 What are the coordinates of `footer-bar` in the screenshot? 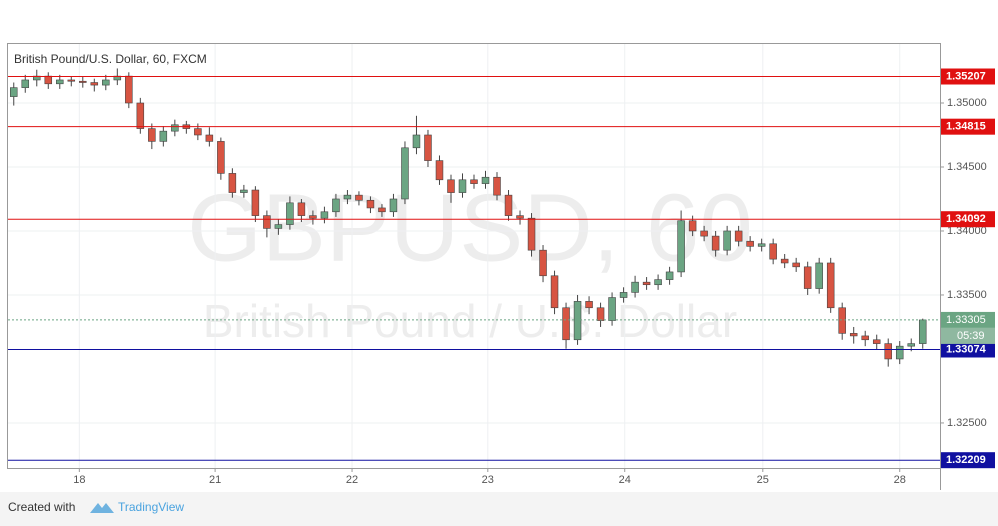 It's located at (499, 509).